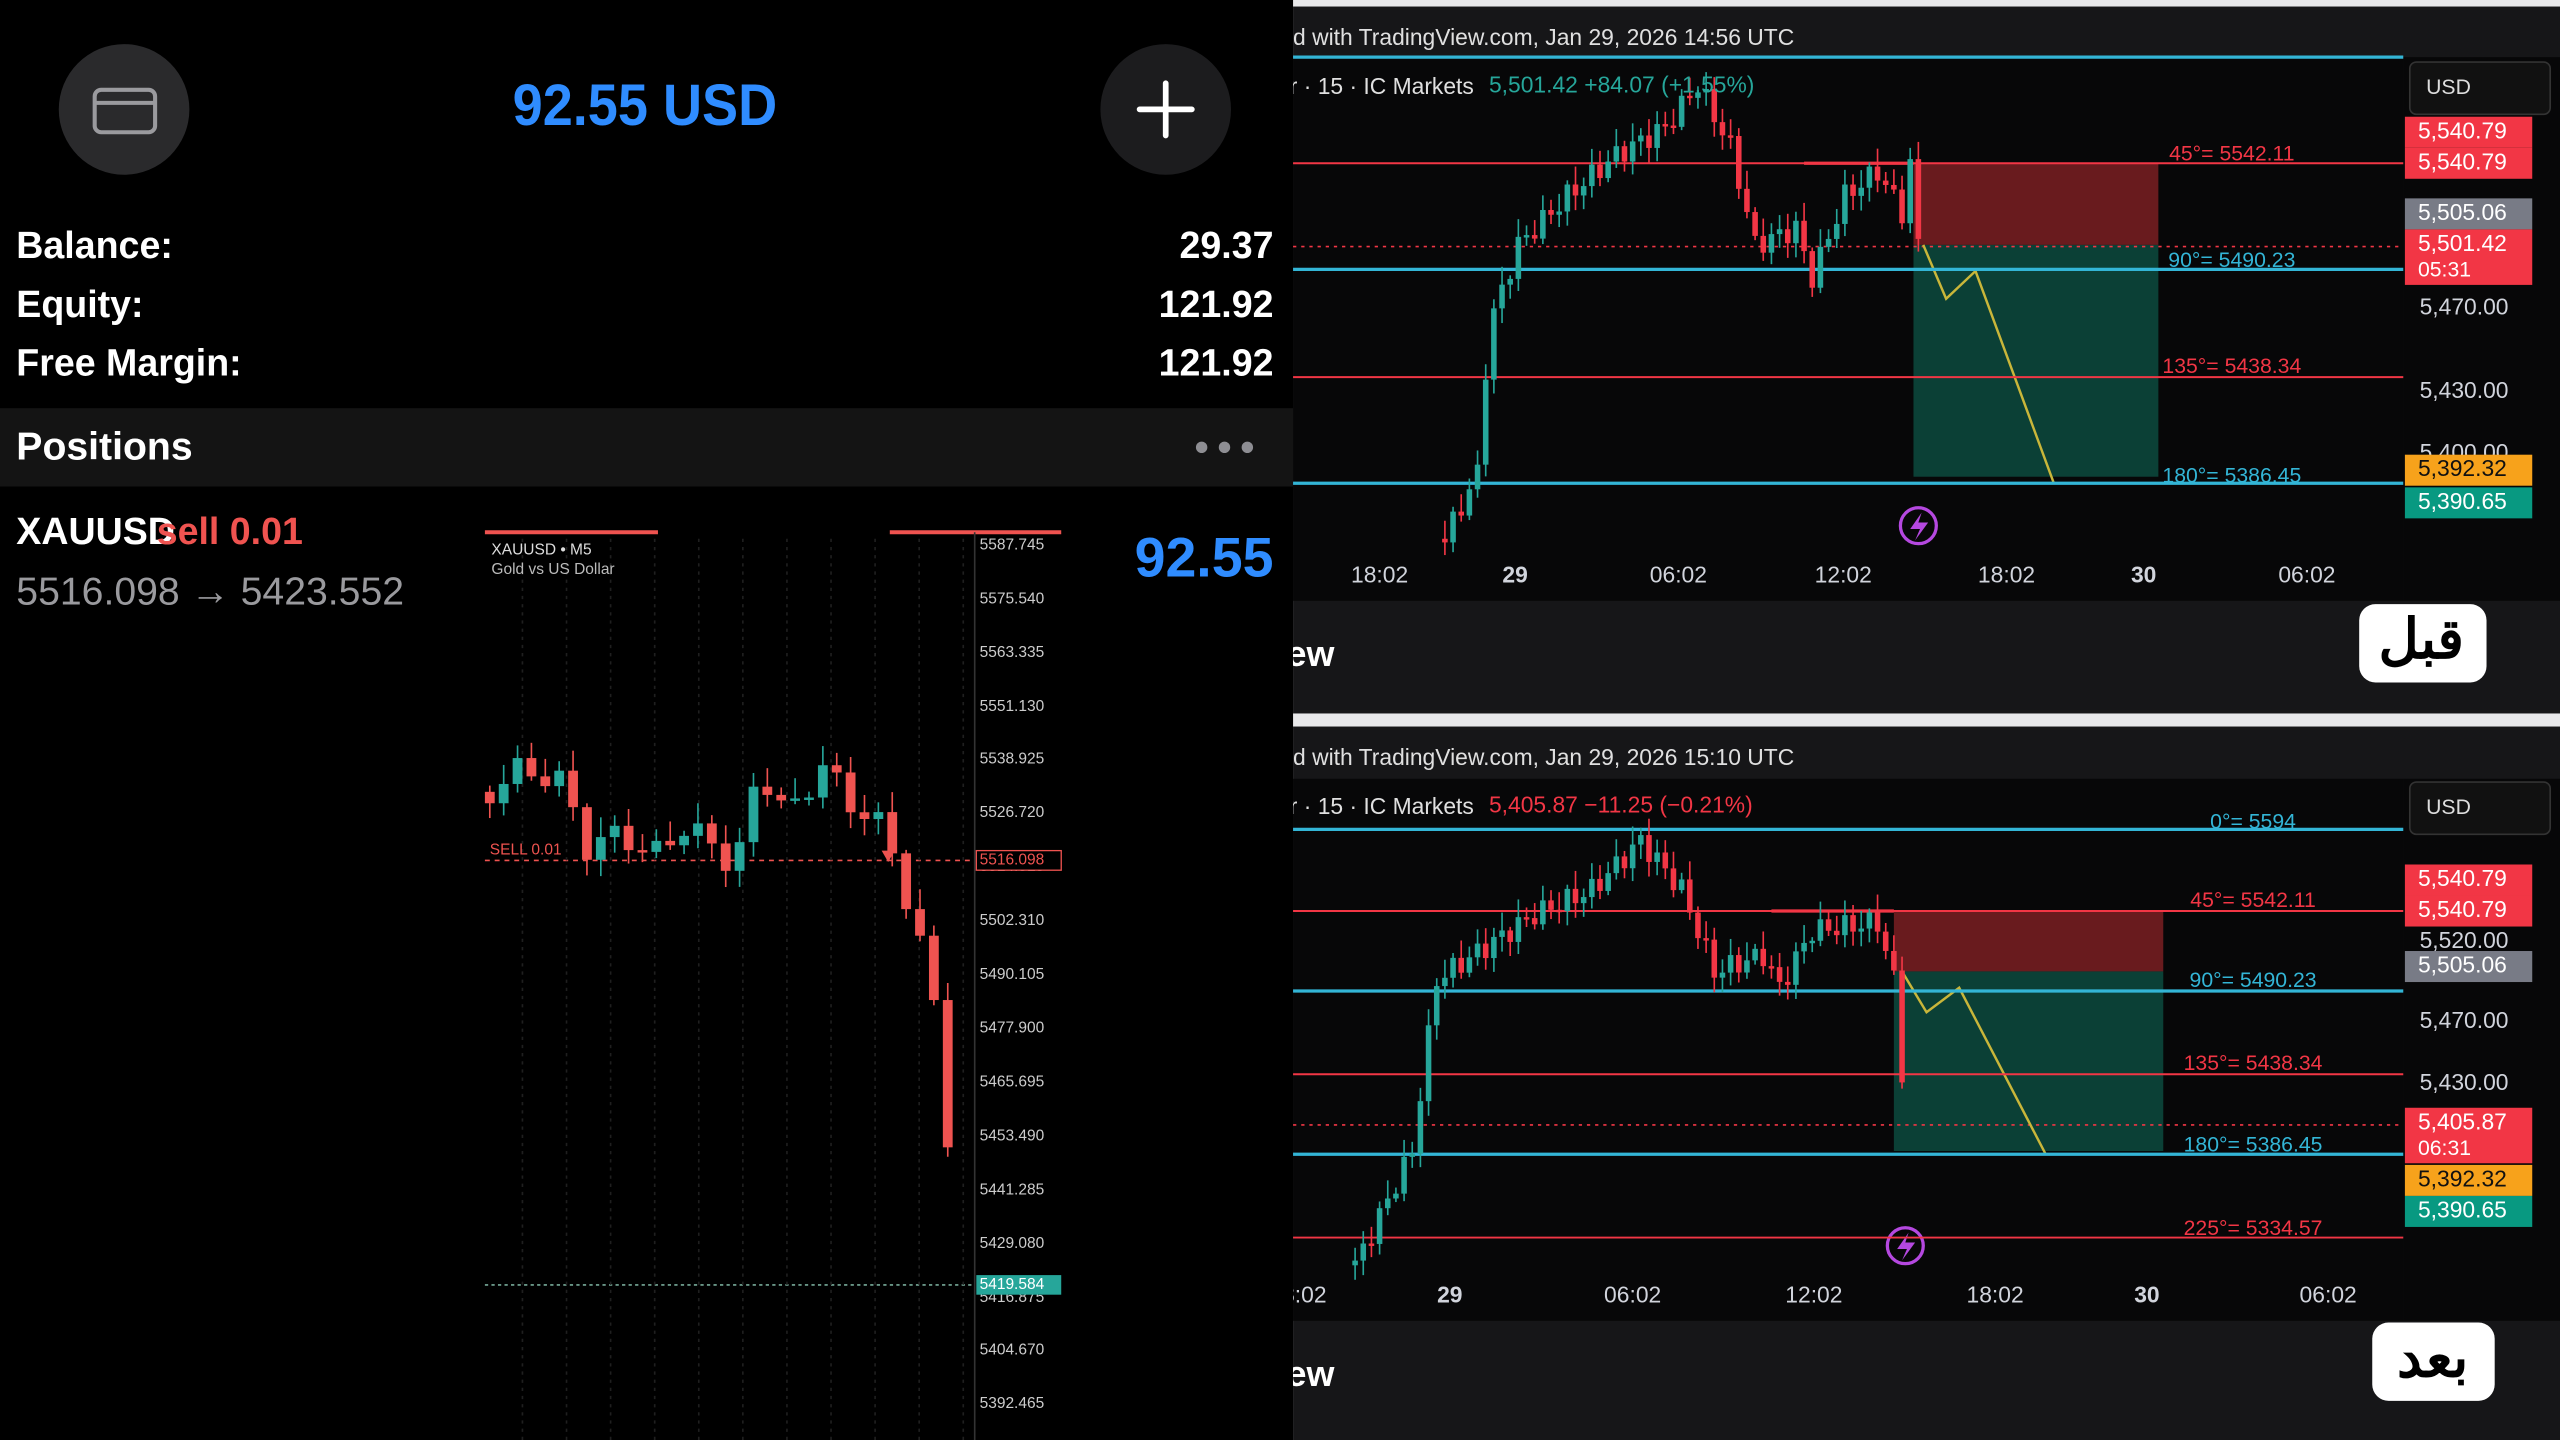  What do you see at coordinates (552, 569) in the screenshot?
I see `chart-description: Gold vs US Dollar` at bounding box center [552, 569].